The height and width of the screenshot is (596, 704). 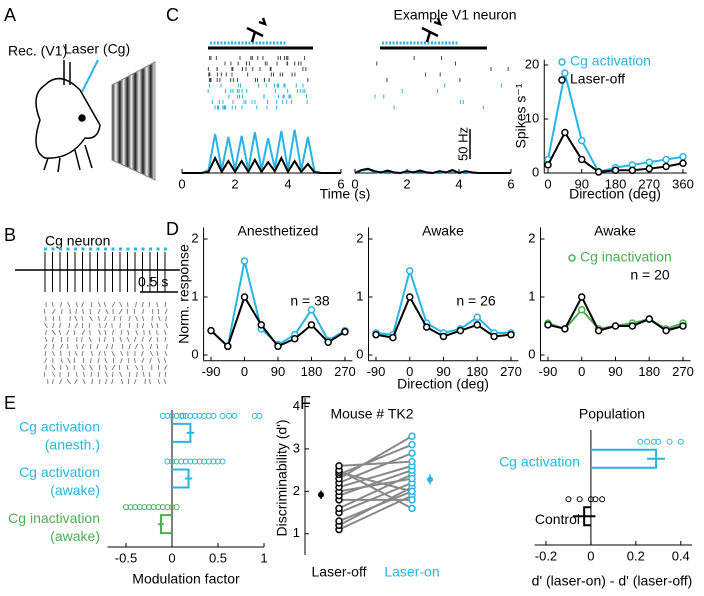 What do you see at coordinates (10, 15) in the screenshot?
I see `panel-label: A` at bounding box center [10, 15].